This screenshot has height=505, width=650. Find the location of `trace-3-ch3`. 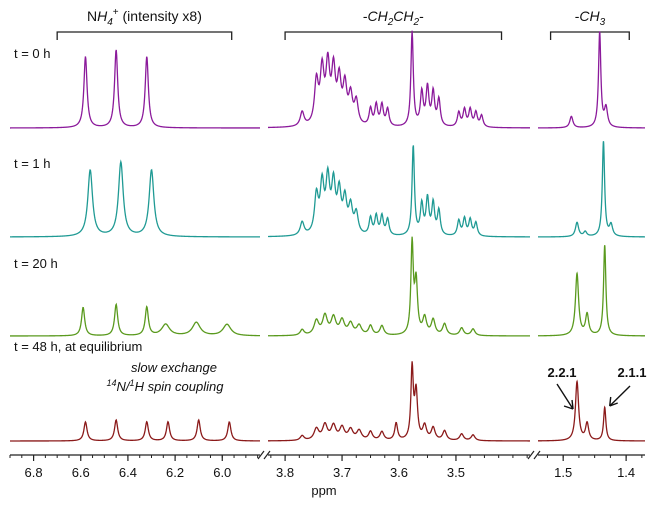

trace-3-ch3 is located at coordinates (591, 410).